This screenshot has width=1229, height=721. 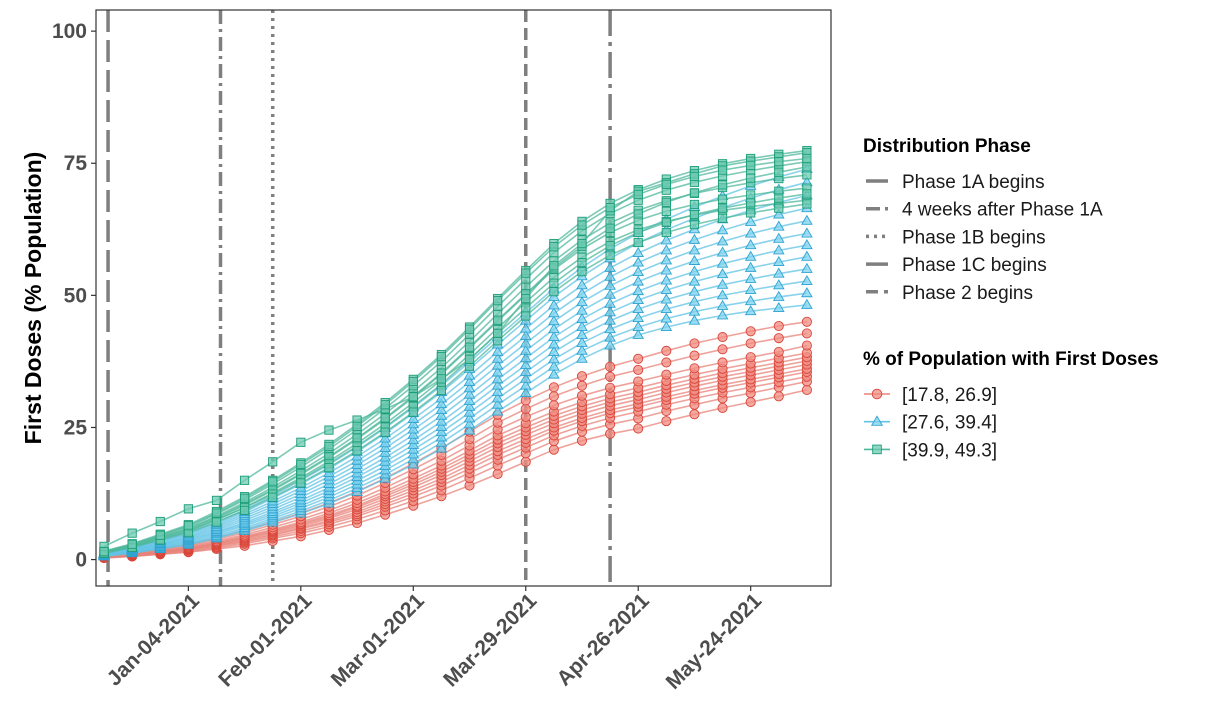 I want to click on phase-legend-title: Distribution Phase, so click(x=947, y=146).